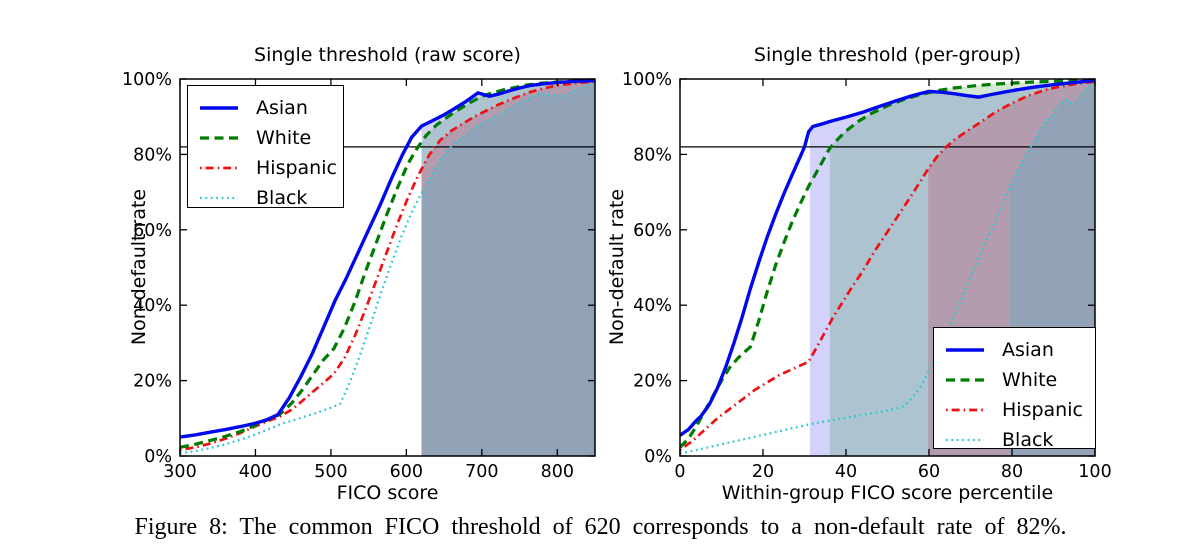 This screenshot has width=1201, height=552. I want to click on x-tick-label: 100, so click(1094, 472).